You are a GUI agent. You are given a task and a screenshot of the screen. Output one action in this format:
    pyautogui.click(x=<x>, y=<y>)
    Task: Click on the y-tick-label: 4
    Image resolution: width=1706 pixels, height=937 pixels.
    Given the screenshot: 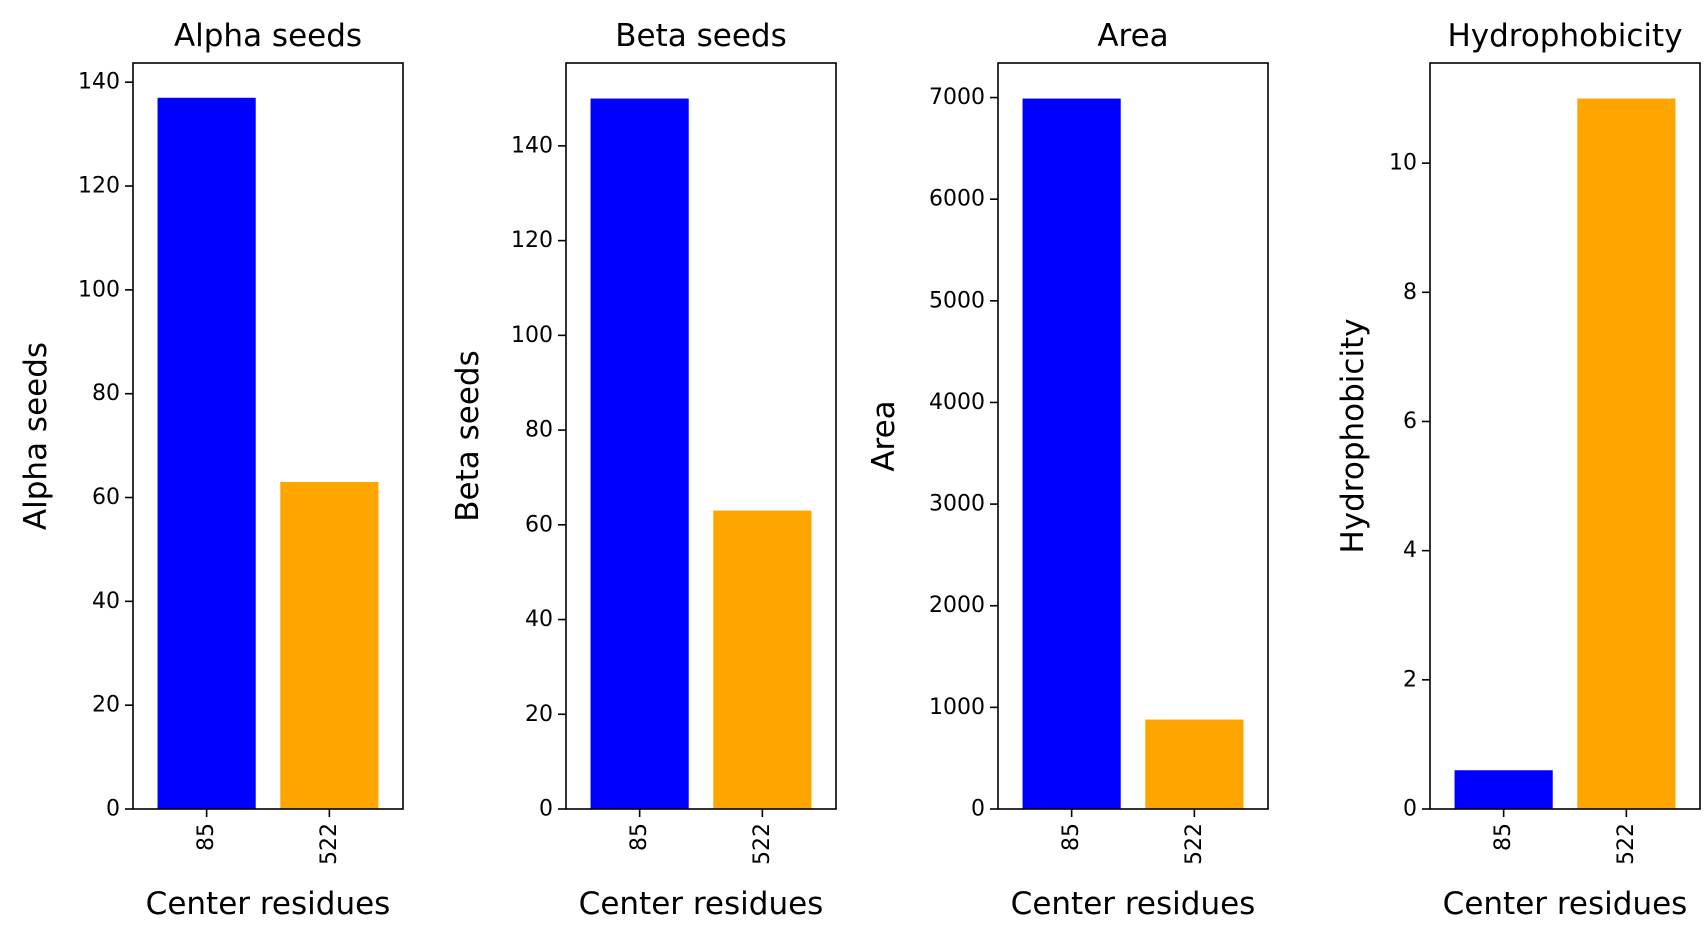 What is the action you would take?
    pyautogui.click(x=1410, y=550)
    